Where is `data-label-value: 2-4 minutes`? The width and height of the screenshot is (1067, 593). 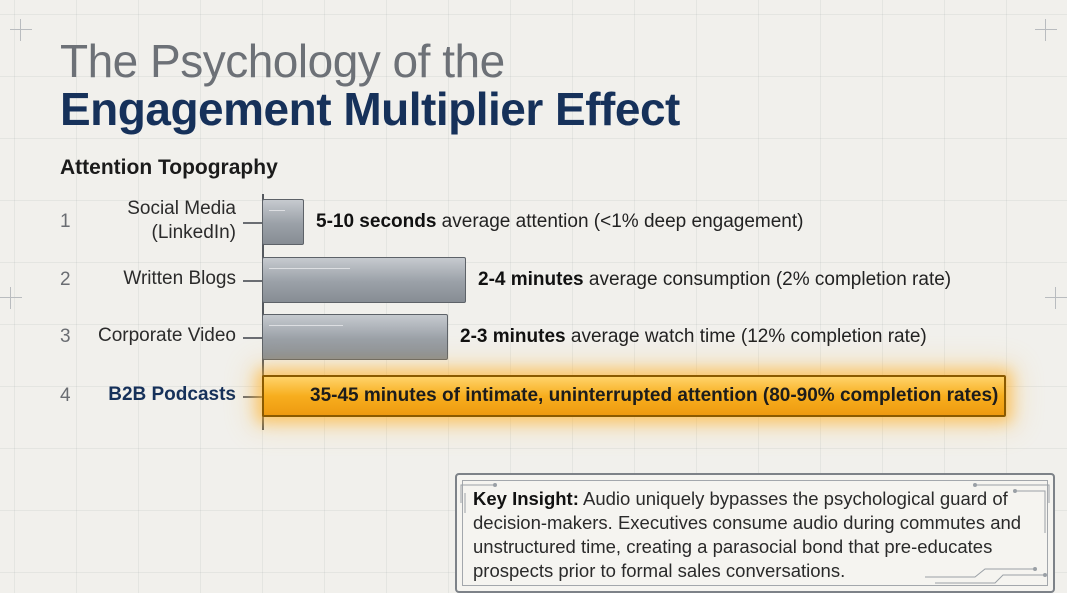 data-label-value: 2-4 minutes is located at coordinates (531, 279).